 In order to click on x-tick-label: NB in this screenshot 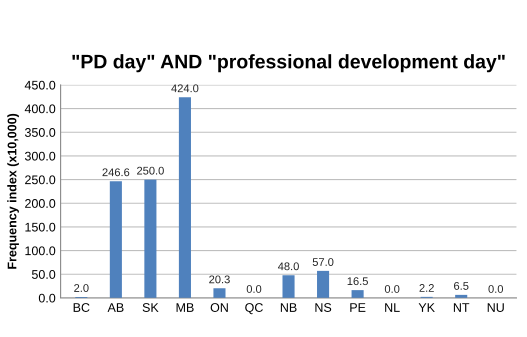, I will do `click(288, 307)`.